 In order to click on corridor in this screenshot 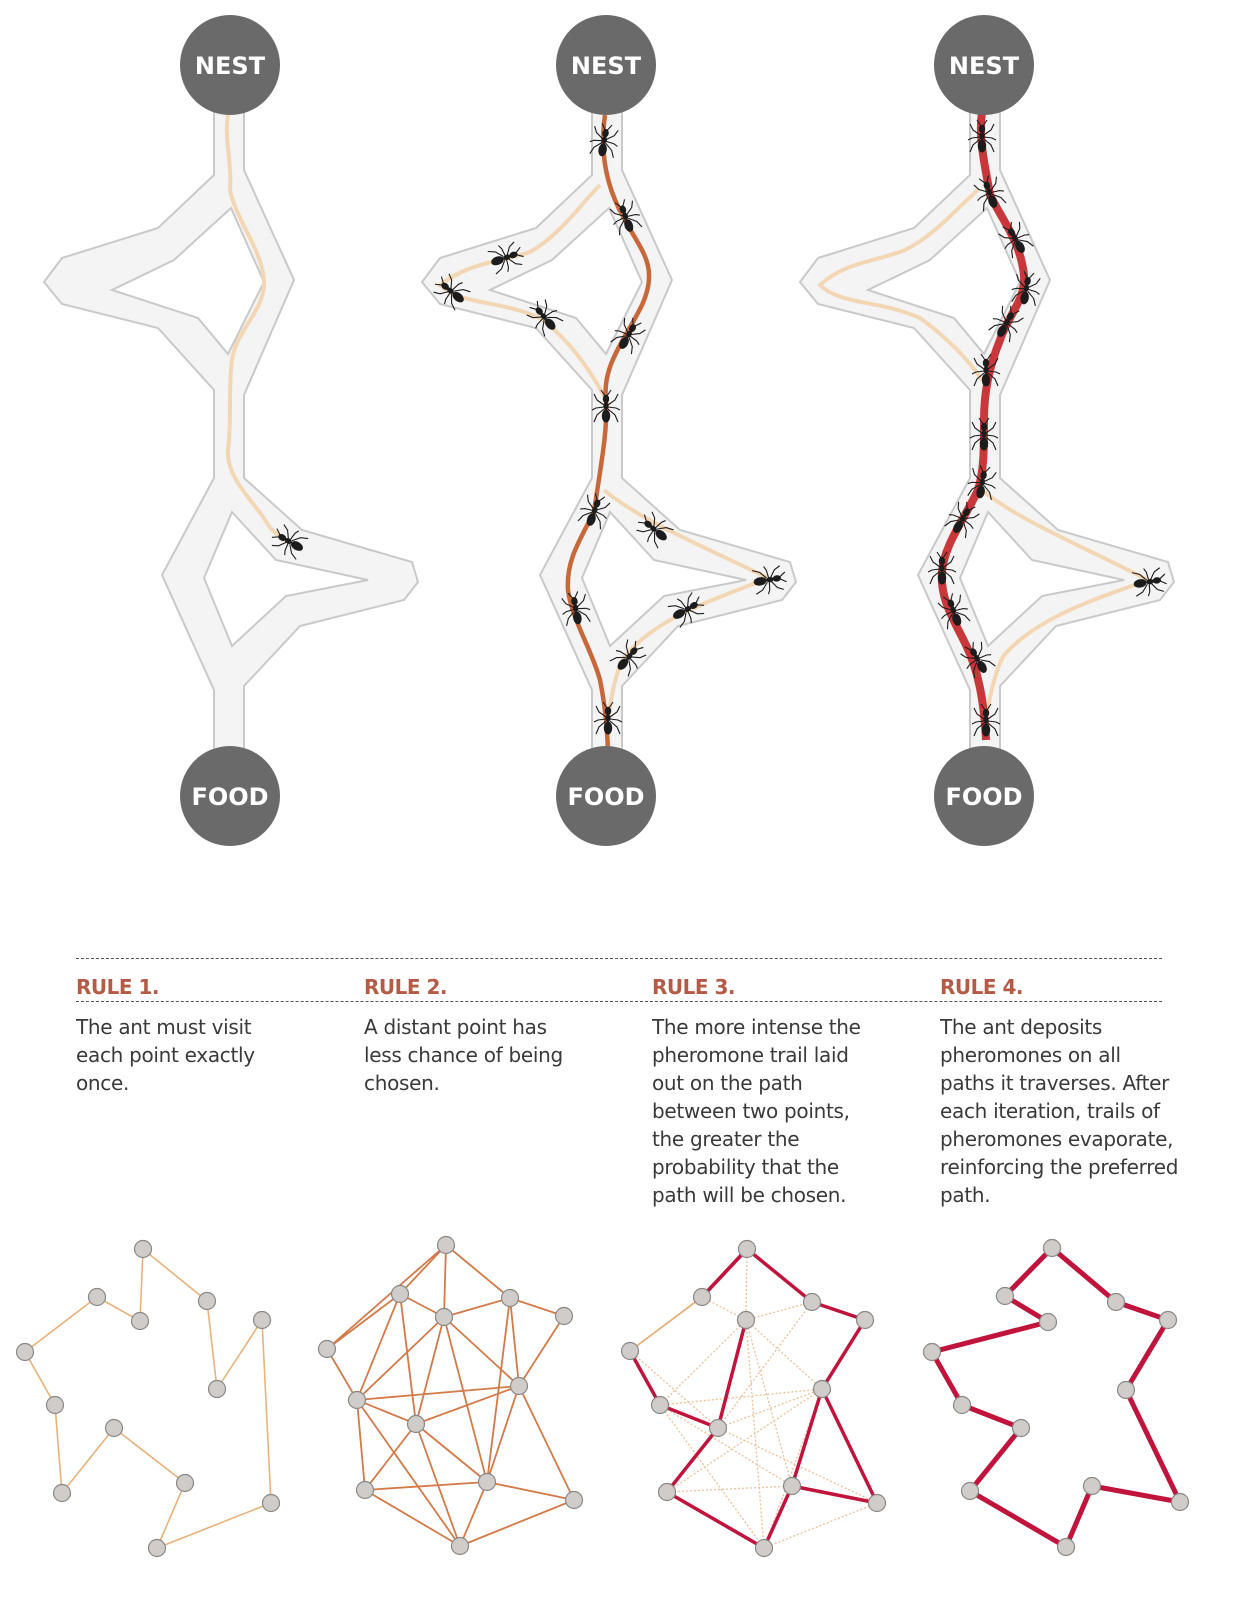, I will do `click(609, 427)`.